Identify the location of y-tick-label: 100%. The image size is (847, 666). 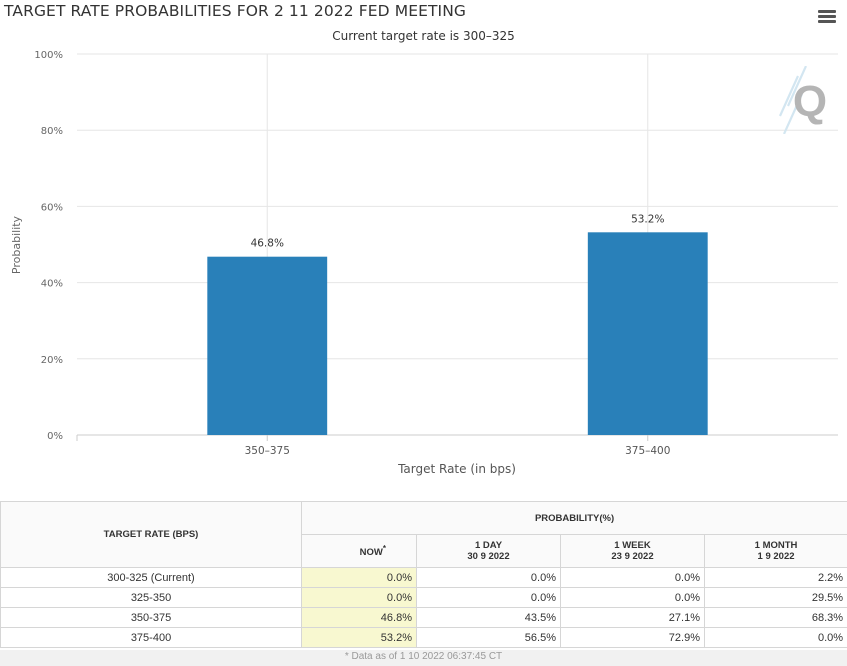
(48, 55).